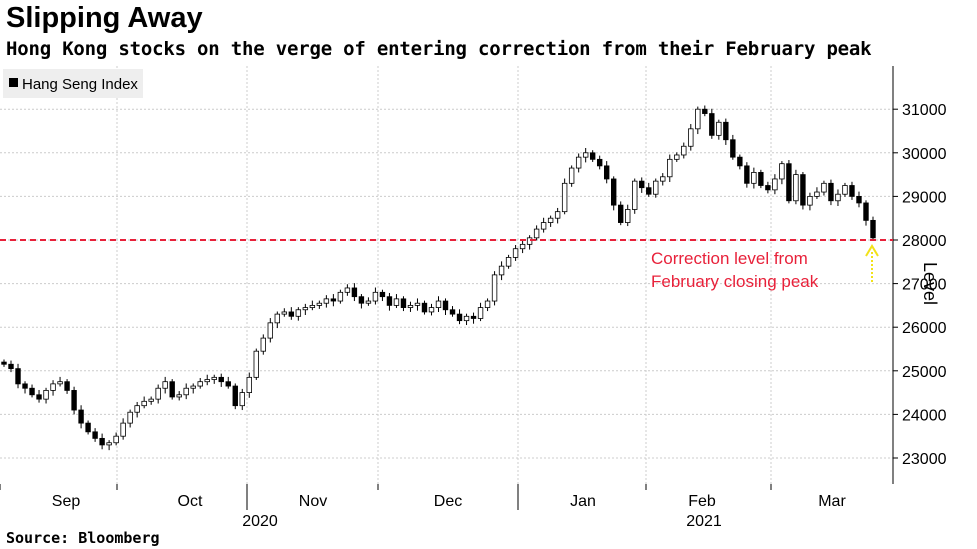 The width and height of the screenshot is (977, 549). What do you see at coordinates (702, 501) in the screenshot?
I see `x-month-label: Feb` at bounding box center [702, 501].